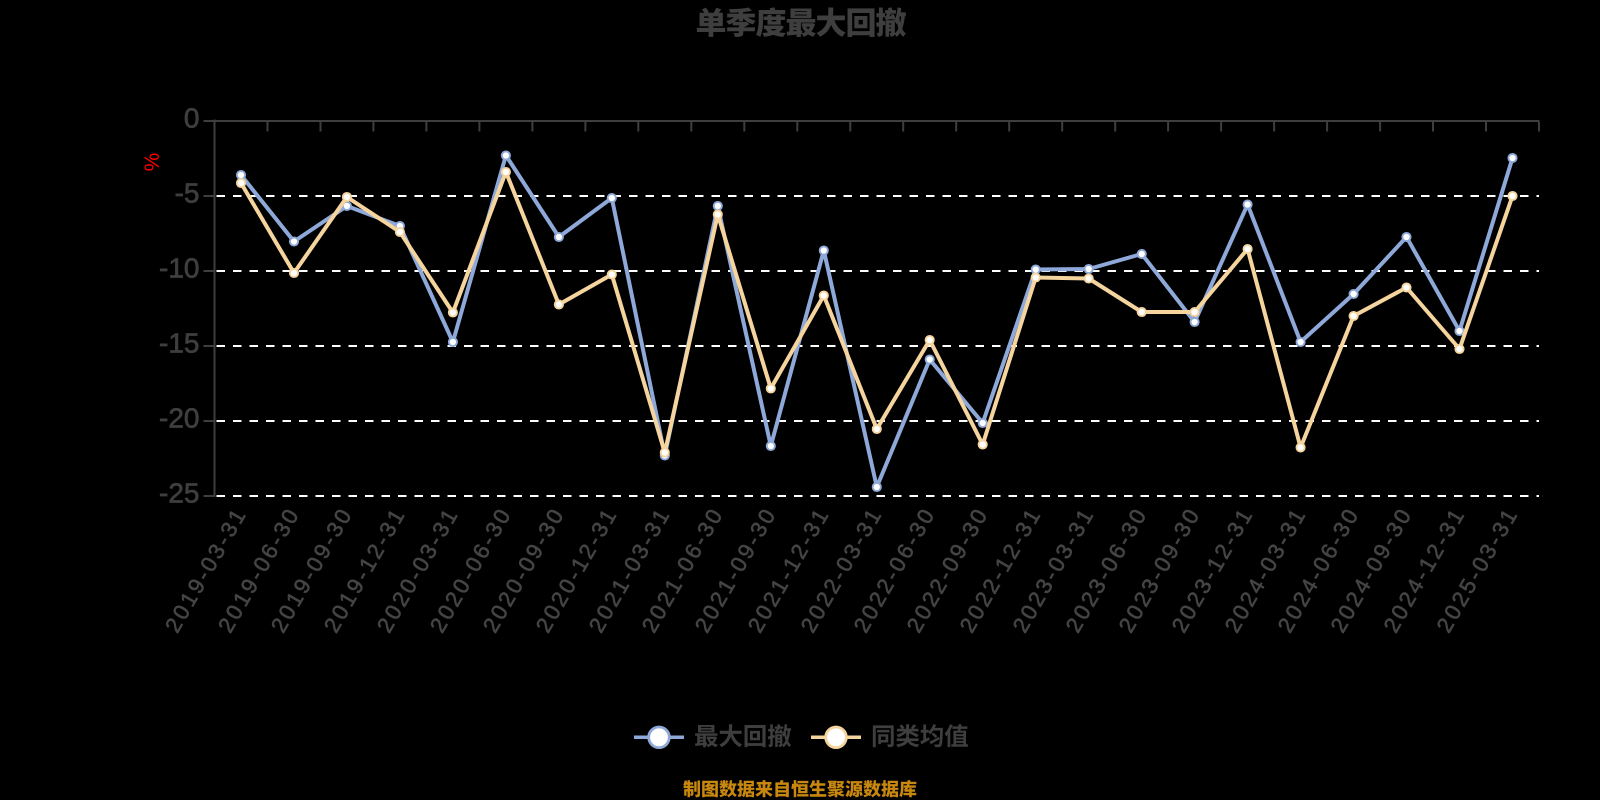 The image size is (1600, 800). I want to click on svg-text: 0, so click(192, 118).